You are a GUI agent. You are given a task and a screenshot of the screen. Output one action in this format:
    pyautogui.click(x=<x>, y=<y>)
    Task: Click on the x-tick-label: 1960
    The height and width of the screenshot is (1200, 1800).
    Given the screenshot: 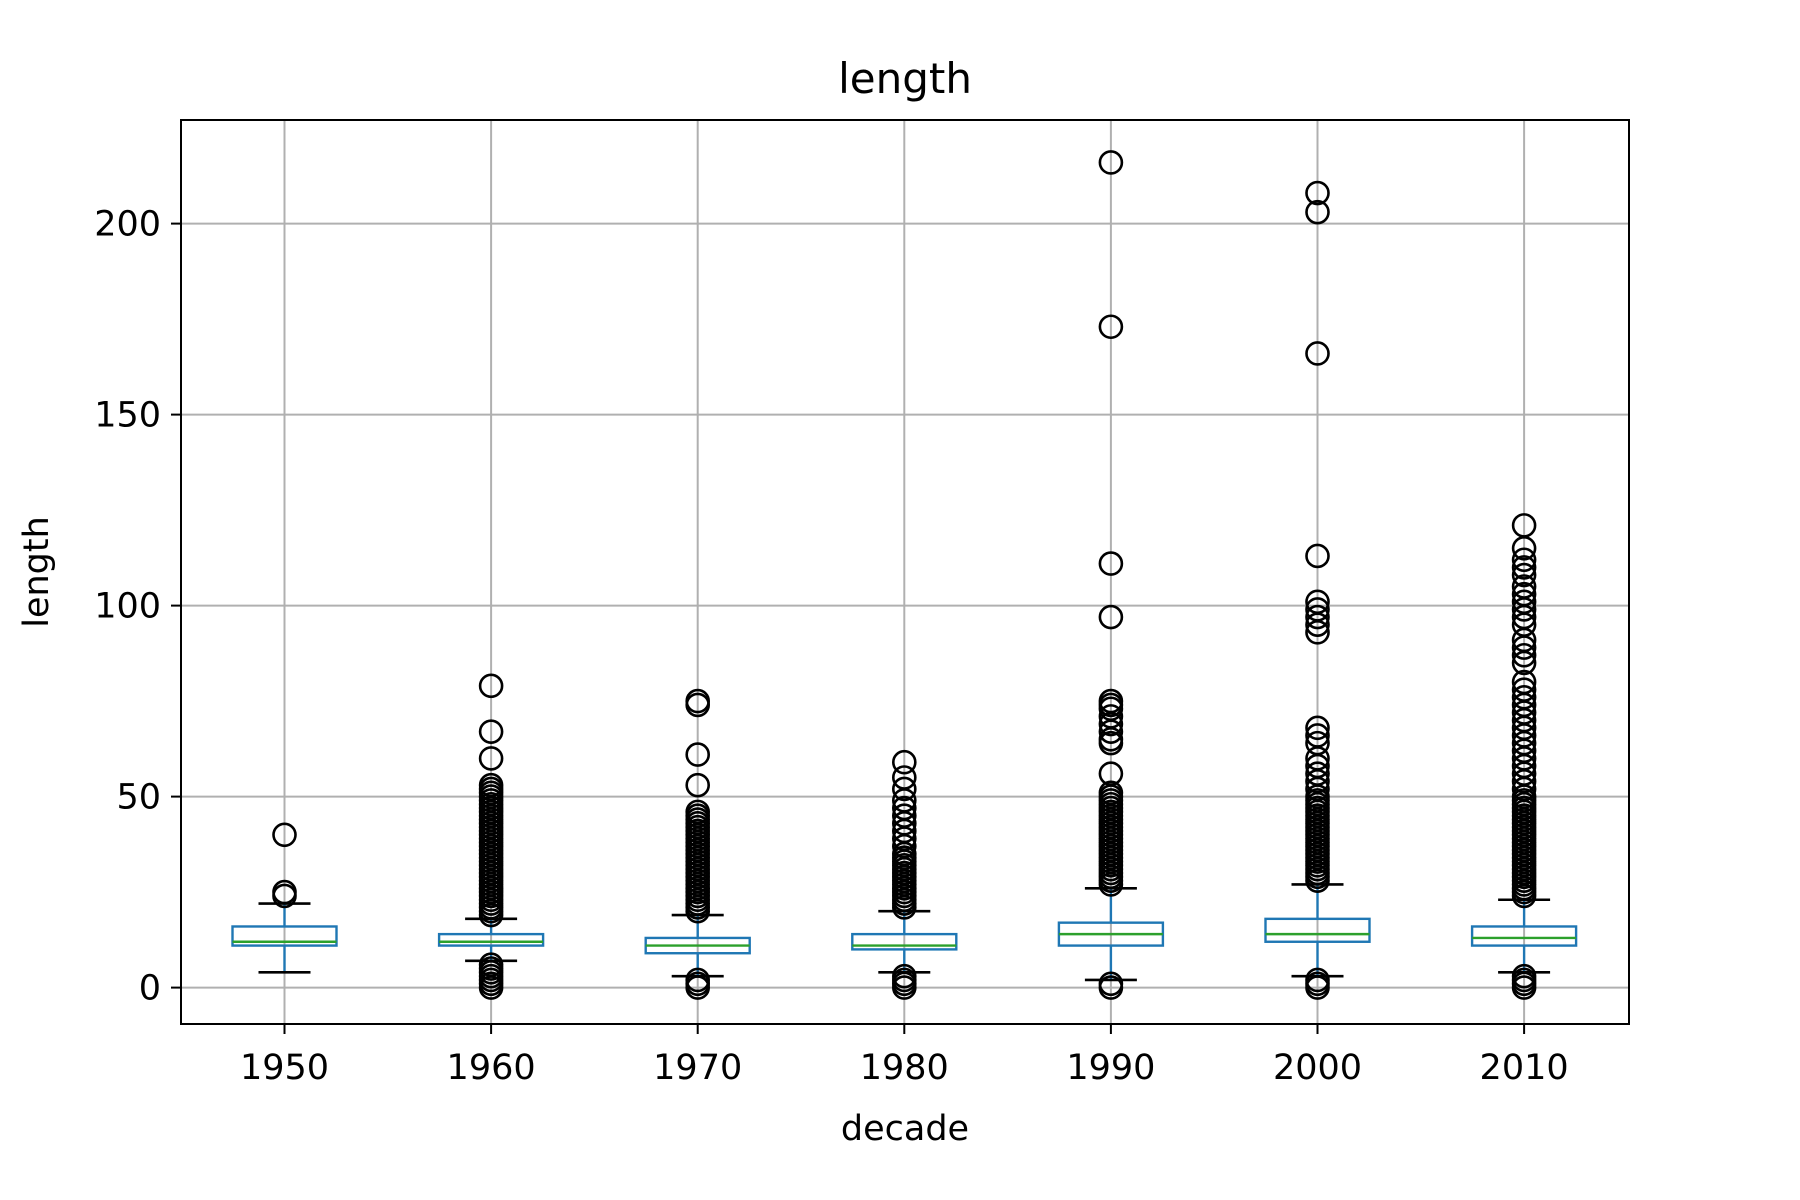 What is the action you would take?
    pyautogui.click(x=491, y=1068)
    